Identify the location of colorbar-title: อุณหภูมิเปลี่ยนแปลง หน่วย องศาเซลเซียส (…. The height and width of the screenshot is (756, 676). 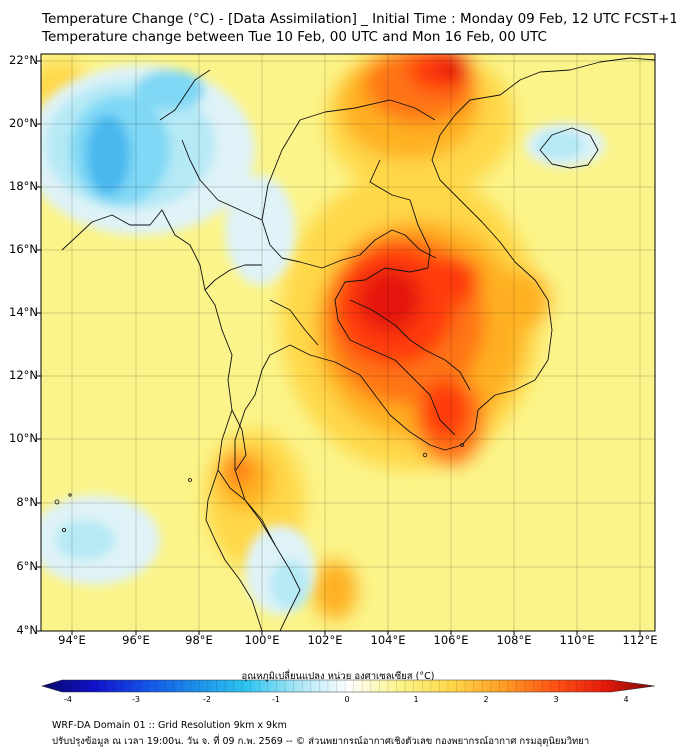
(338, 676).